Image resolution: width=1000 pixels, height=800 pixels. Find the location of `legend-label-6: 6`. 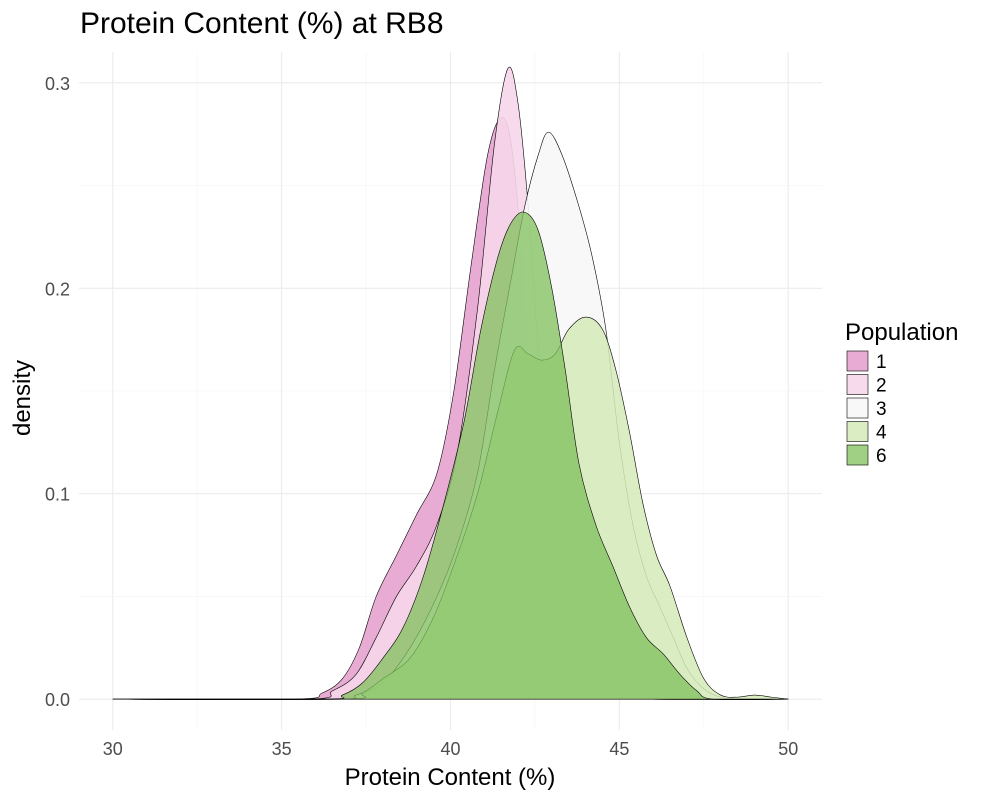

legend-label-6: 6 is located at coordinates (881, 456).